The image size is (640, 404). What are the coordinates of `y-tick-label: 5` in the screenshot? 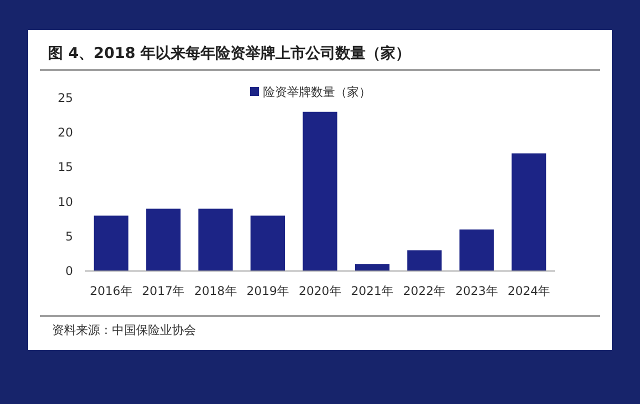 It's located at (69, 236).